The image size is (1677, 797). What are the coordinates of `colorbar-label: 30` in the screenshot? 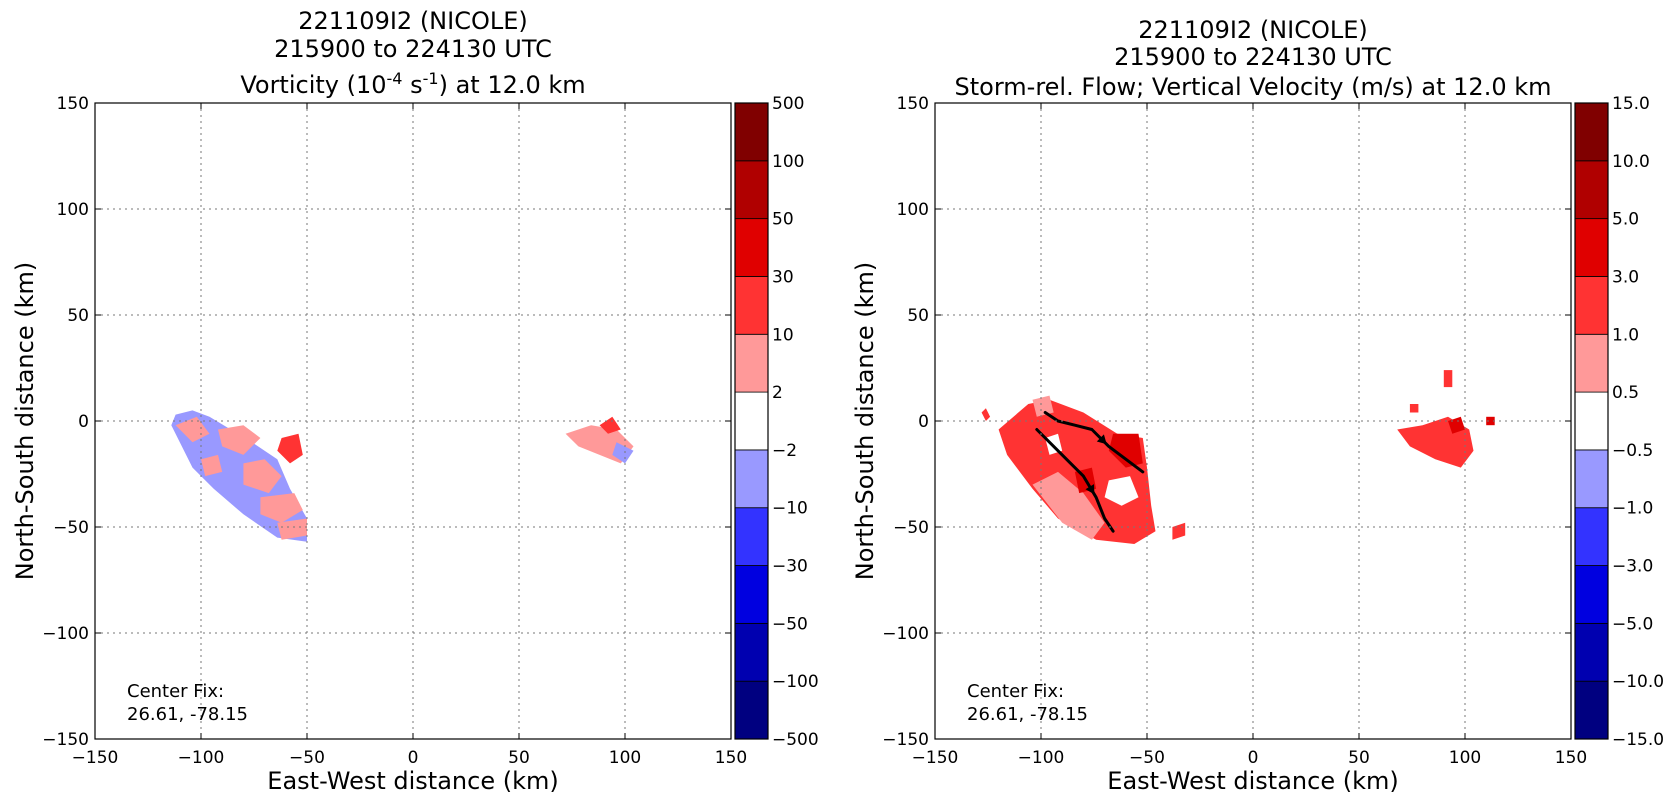 It's located at (783, 277).